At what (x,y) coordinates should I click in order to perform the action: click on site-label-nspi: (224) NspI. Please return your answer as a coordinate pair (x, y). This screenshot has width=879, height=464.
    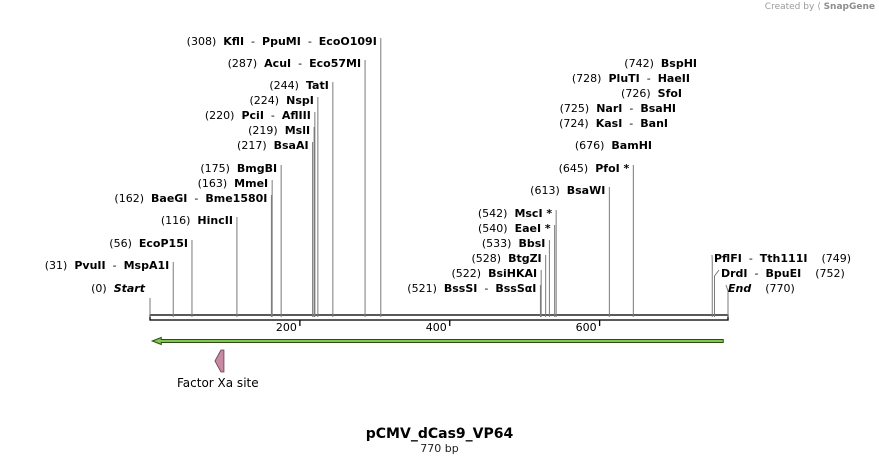
    Looking at the image, I should click on (282, 101).